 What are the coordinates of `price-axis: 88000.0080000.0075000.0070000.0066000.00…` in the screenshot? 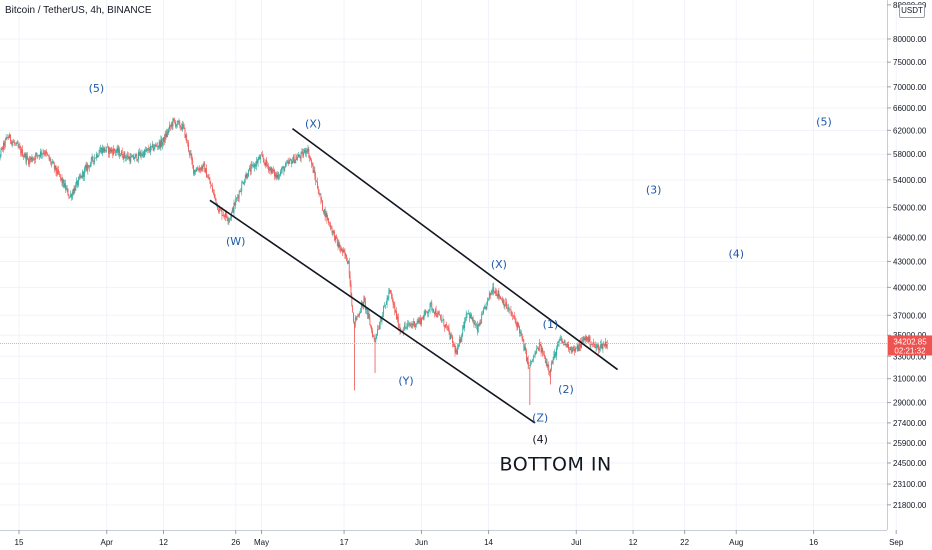 It's located at (907, 255).